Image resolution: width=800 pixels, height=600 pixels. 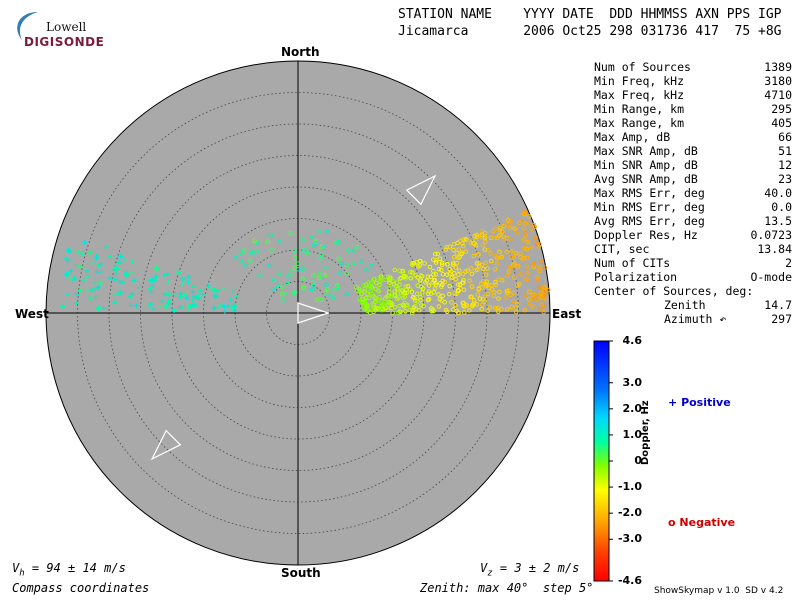 What do you see at coordinates (693, 291) in the screenshot?
I see `stat-row: Center of Sources, deg:` at bounding box center [693, 291].